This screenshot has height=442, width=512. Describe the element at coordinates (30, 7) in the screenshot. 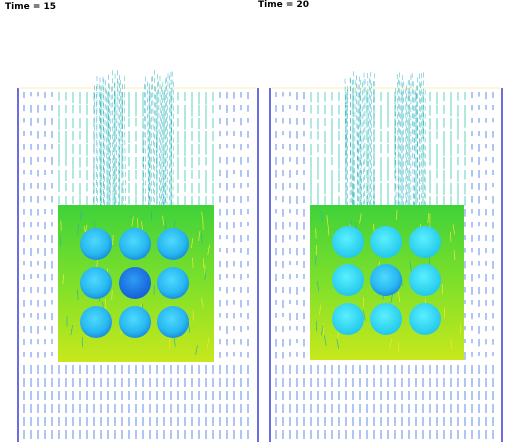

I see `panel-label: Time = 15` at that location.